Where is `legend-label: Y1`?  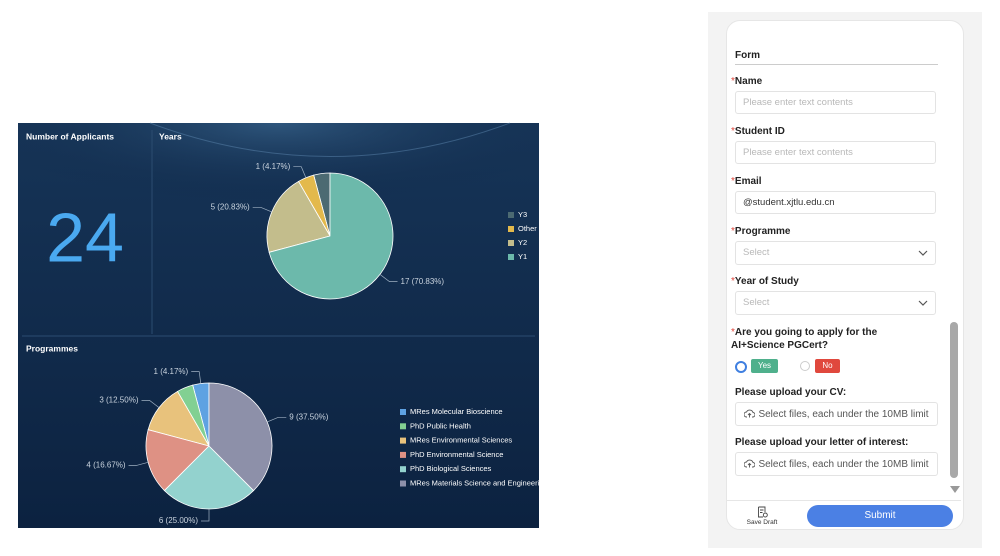 legend-label: Y1 is located at coordinates (522, 256).